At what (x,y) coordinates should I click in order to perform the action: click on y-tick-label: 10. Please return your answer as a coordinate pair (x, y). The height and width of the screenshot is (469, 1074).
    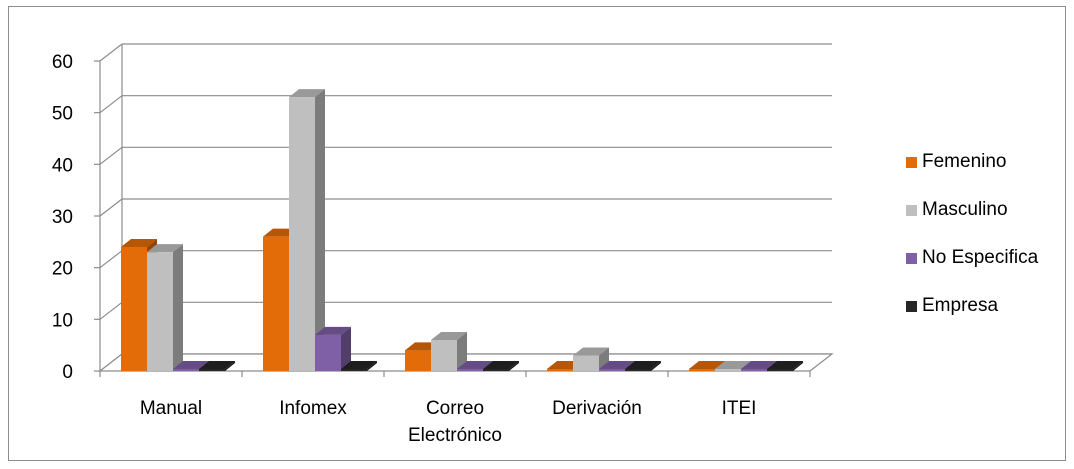
    Looking at the image, I should click on (62, 320).